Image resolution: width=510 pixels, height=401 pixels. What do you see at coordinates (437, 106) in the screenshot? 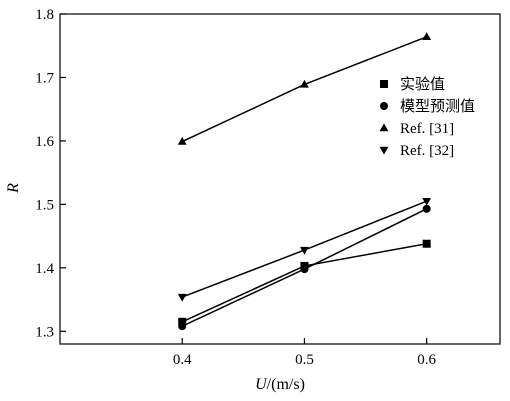
I see `legend-label: 模型预测值` at bounding box center [437, 106].